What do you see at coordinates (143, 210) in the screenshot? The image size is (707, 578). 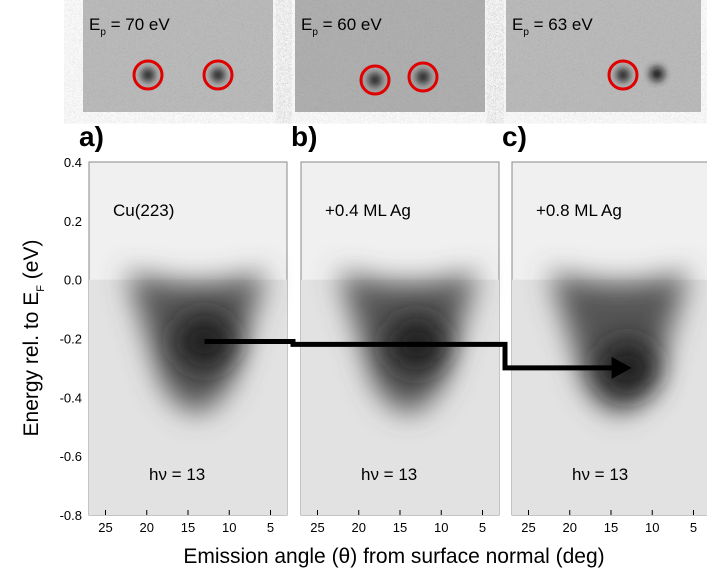 I see `sample-label: Cu(223)` at bounding box center [143, 210].